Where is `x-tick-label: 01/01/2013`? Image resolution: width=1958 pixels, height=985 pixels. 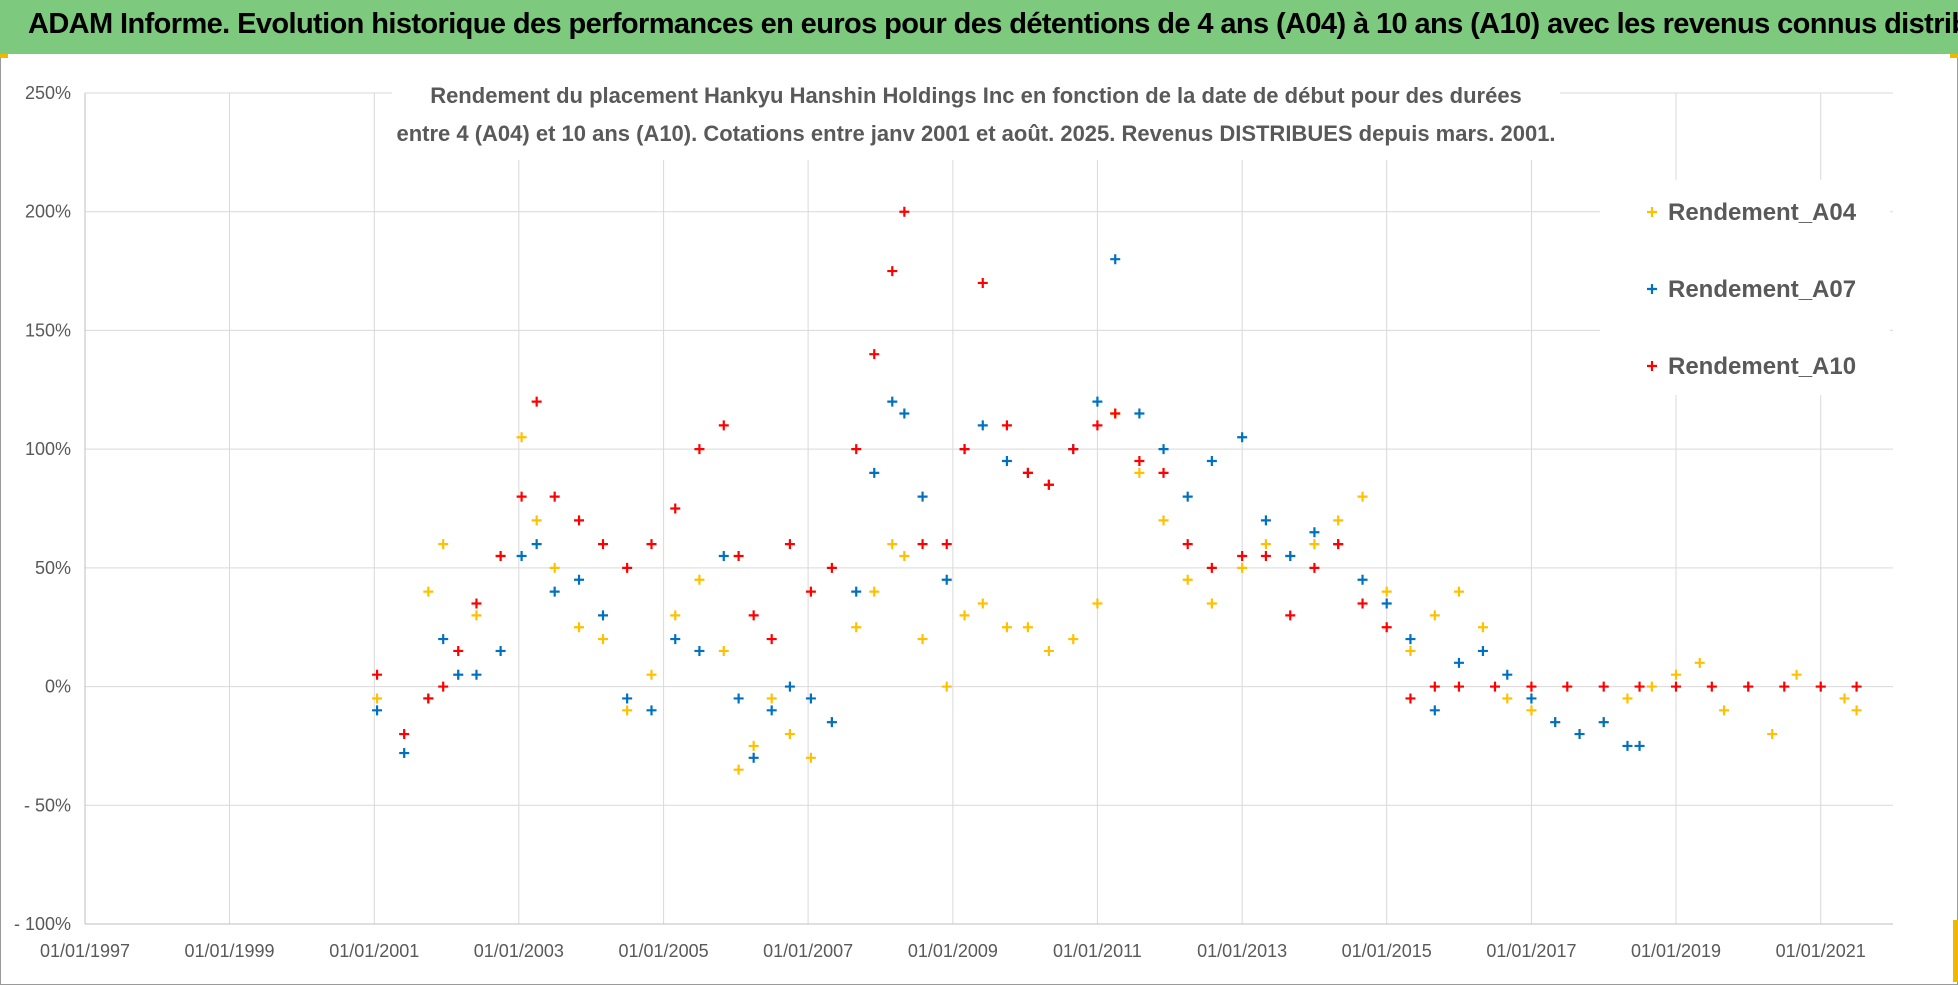
x-tick-label: 01/01/2013 is located at coordinates (1242, 951).